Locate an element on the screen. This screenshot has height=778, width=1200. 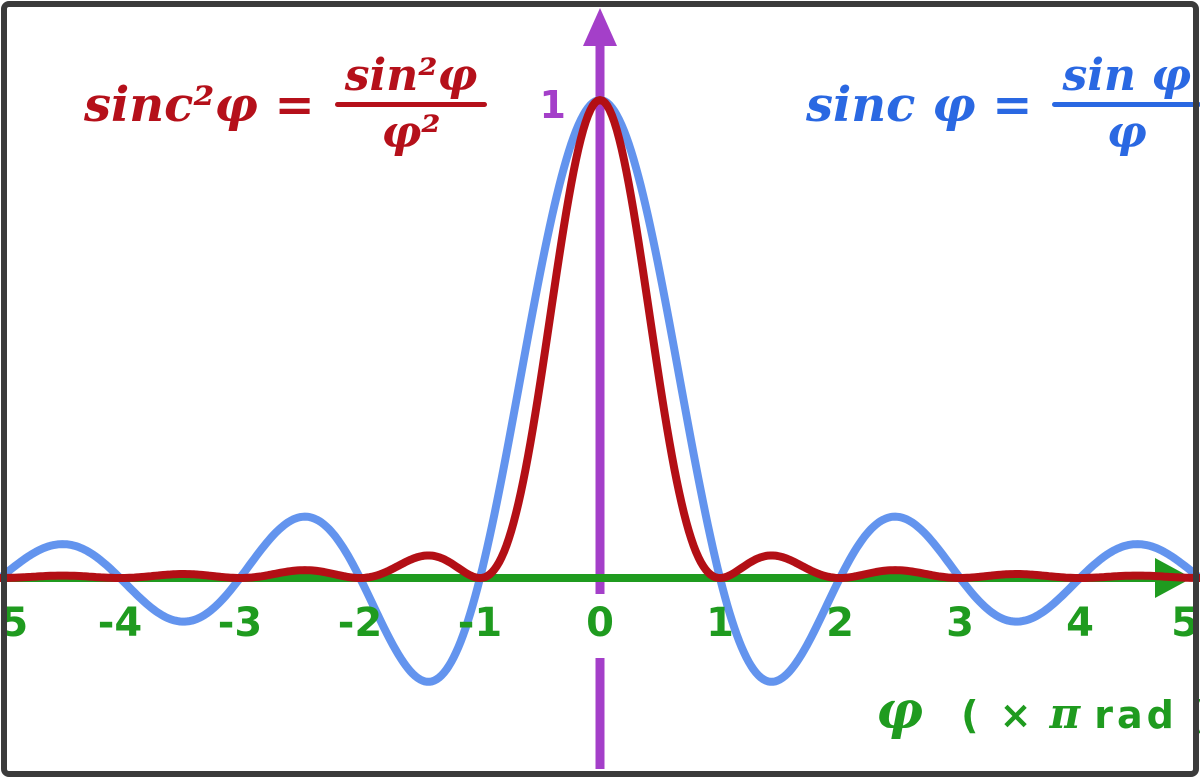
y-axis-arrowhead is located at coordinates (600, 27).